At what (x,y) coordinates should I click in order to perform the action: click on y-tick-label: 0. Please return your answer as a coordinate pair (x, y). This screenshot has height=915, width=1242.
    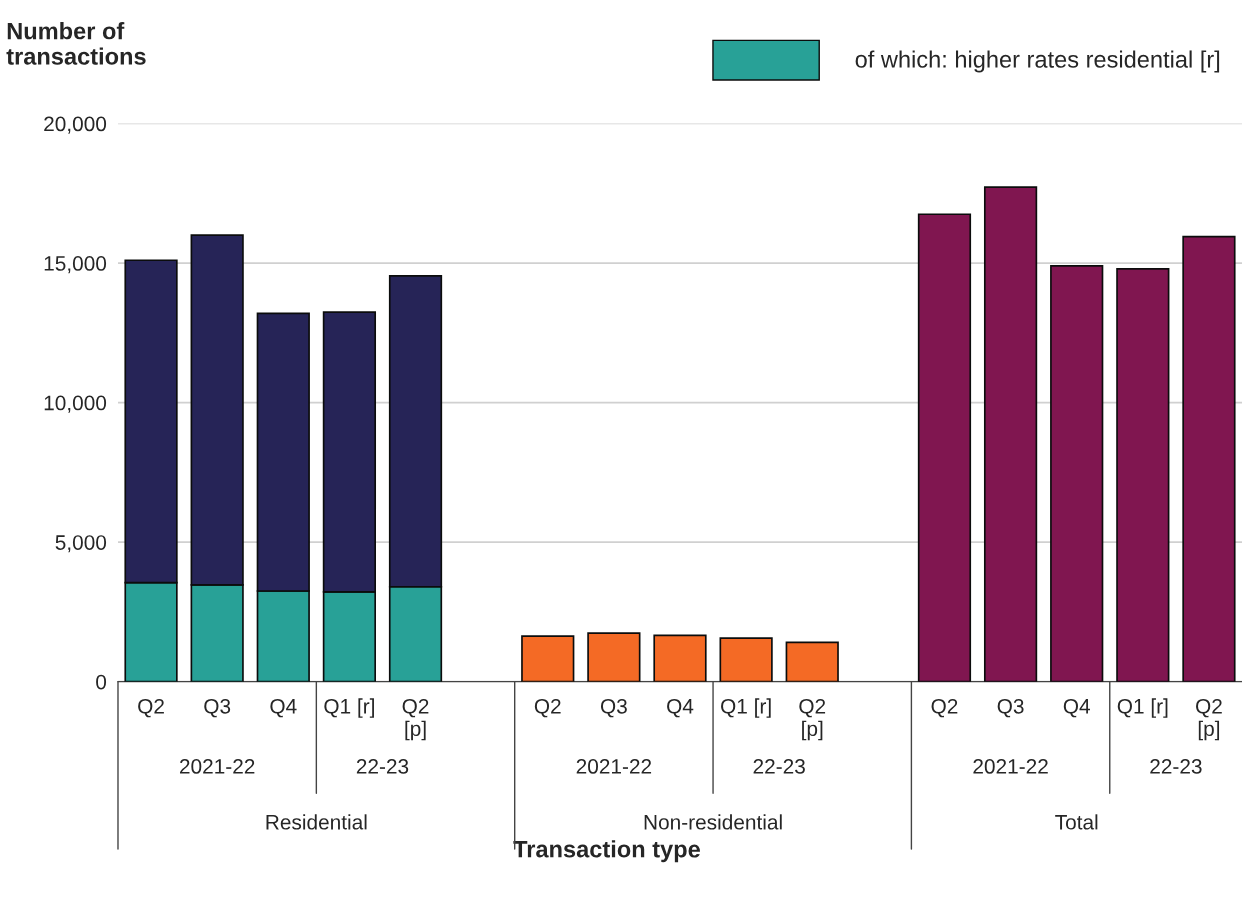
    Looking at the image, I should click on (101, 682).